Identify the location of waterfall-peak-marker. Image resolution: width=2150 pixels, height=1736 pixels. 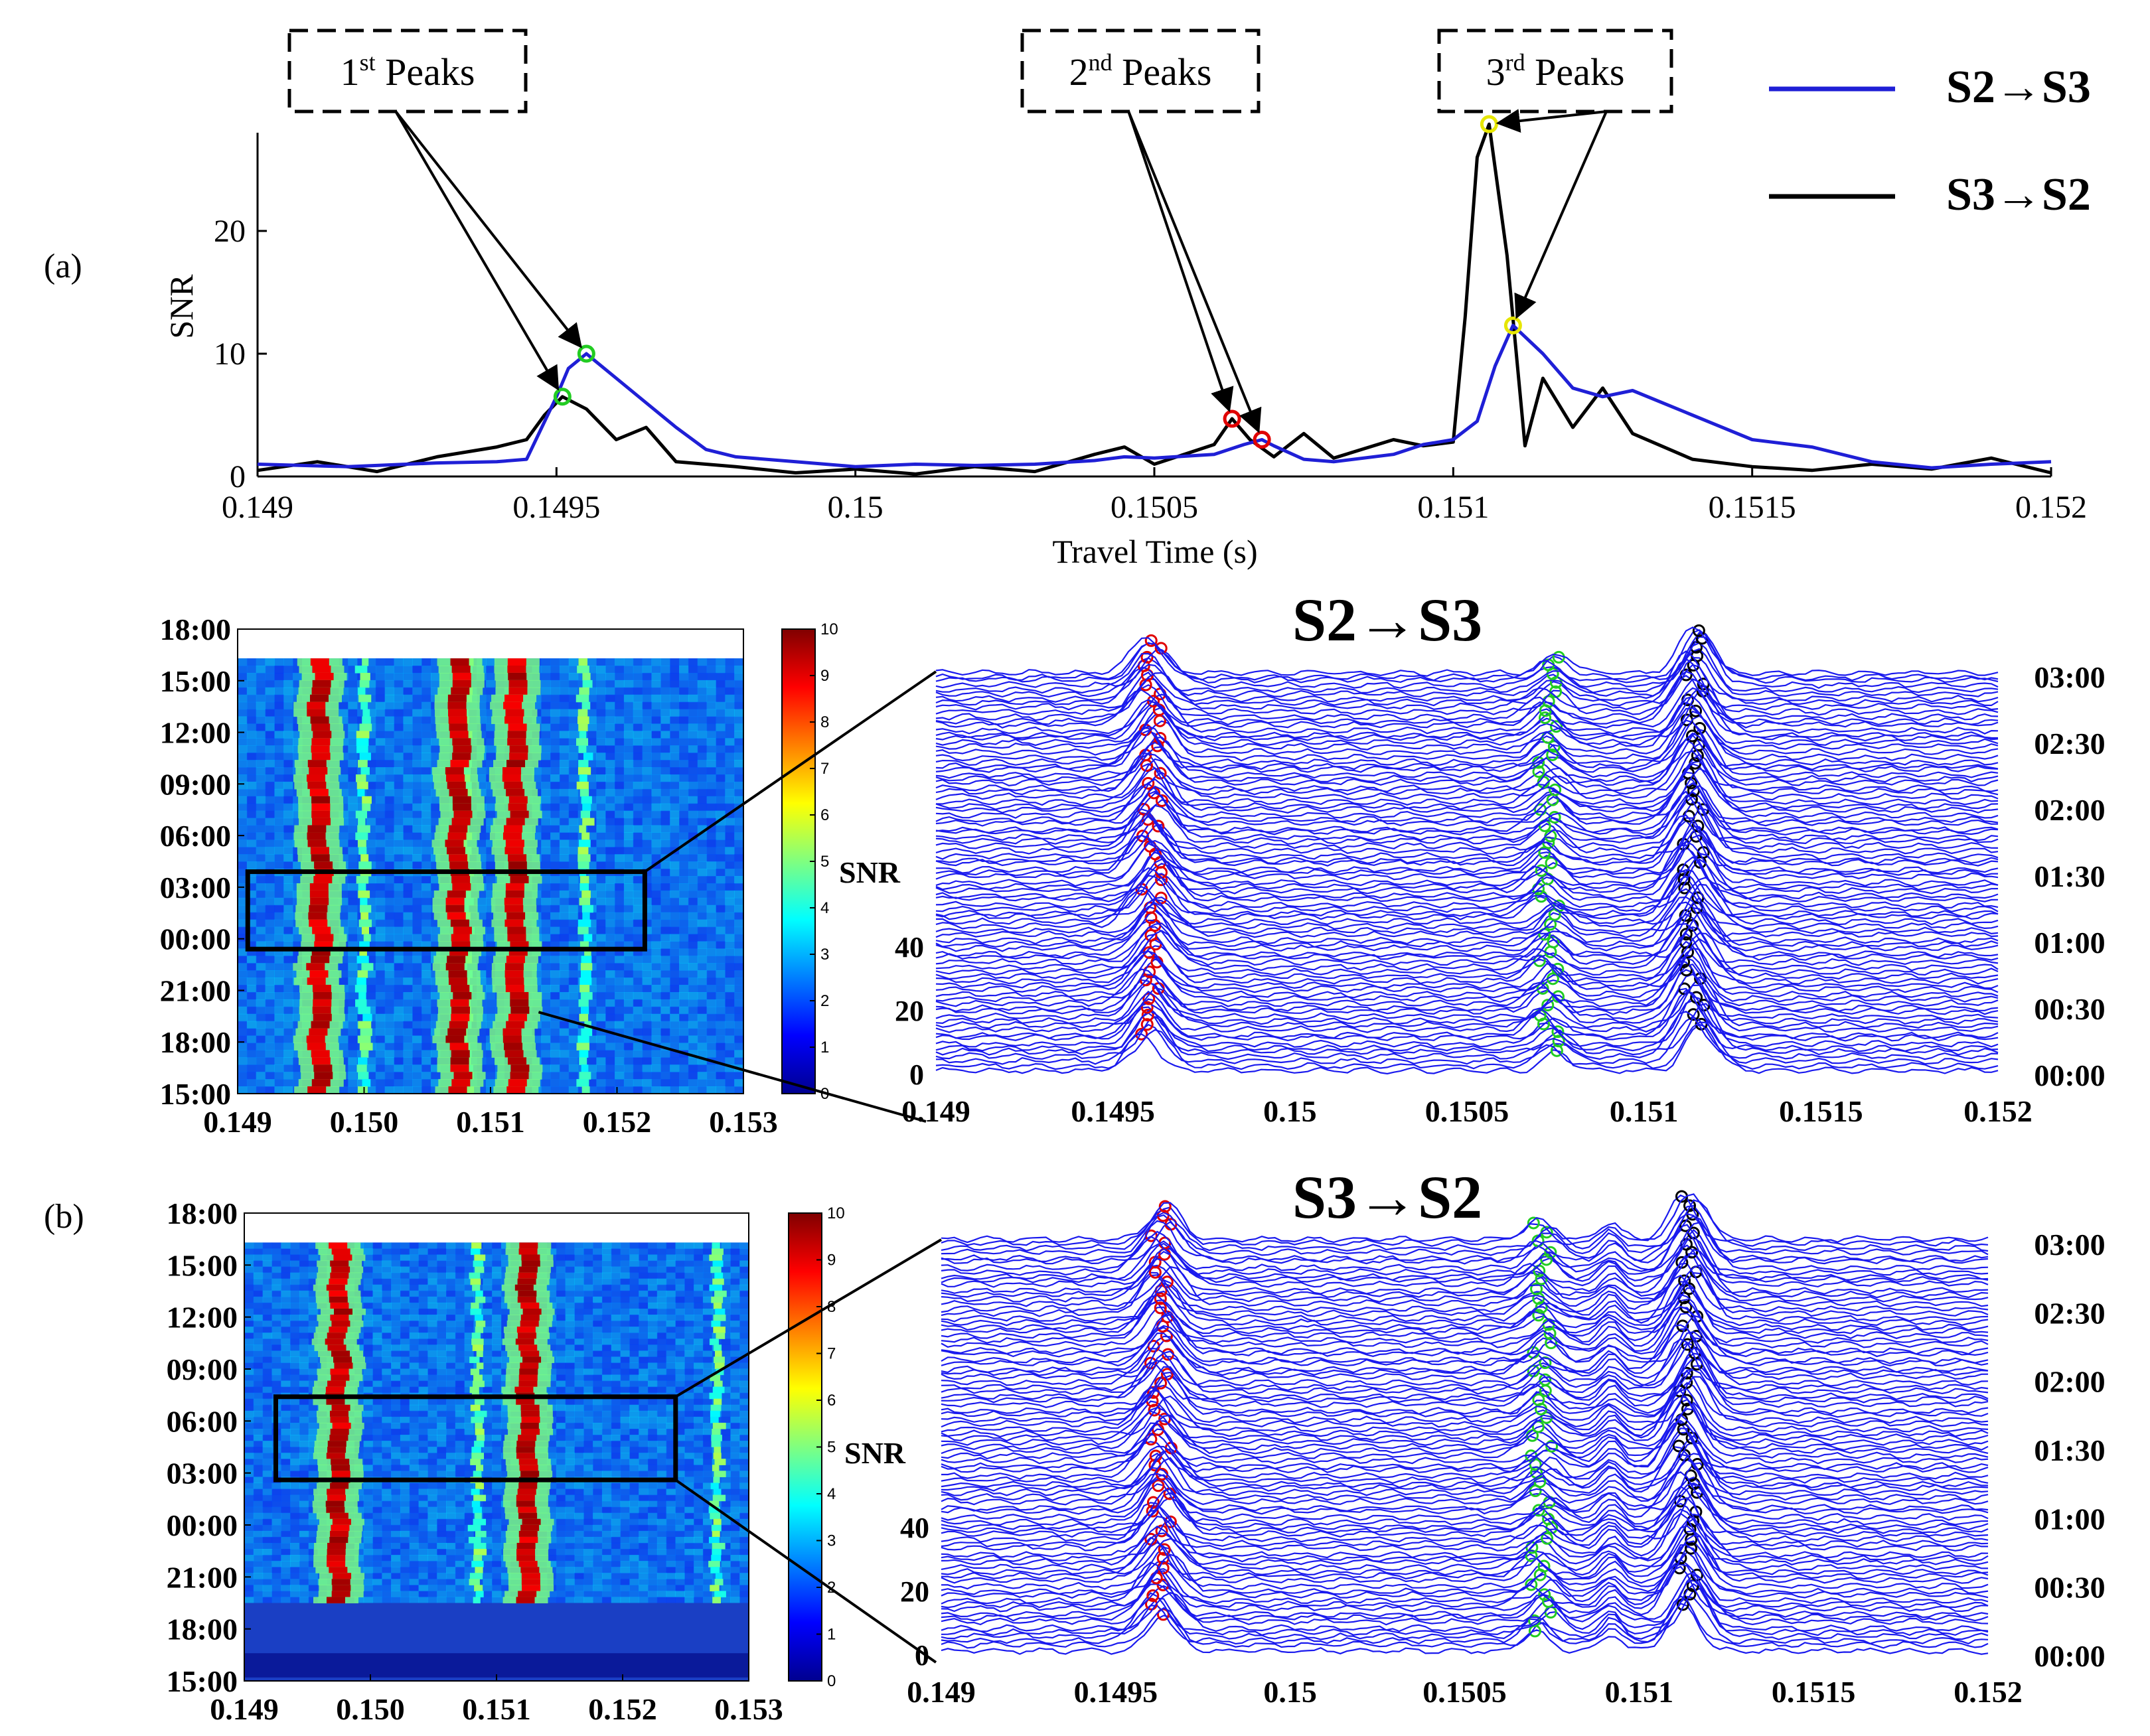
(1555, 789).